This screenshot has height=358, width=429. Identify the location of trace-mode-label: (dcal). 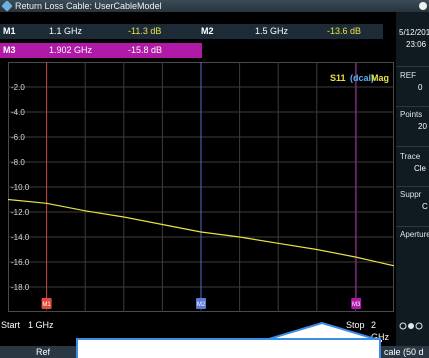
(362, 78).